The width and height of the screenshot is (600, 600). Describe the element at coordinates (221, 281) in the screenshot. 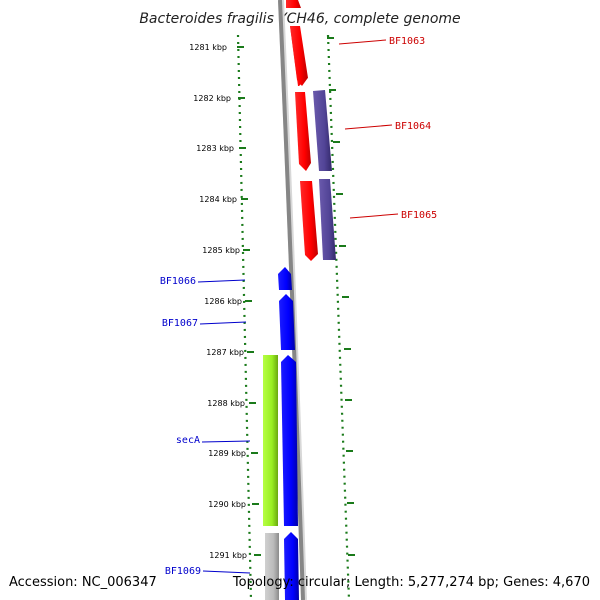

I see `leader-line-bf1066` at that location.